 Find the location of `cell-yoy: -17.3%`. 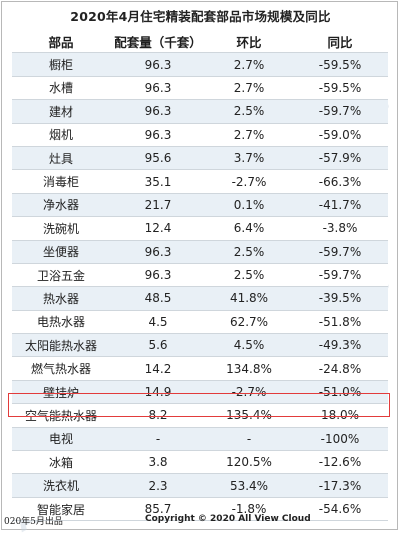

cell-yoy: -17.3% is located at coordinates (340, 485).